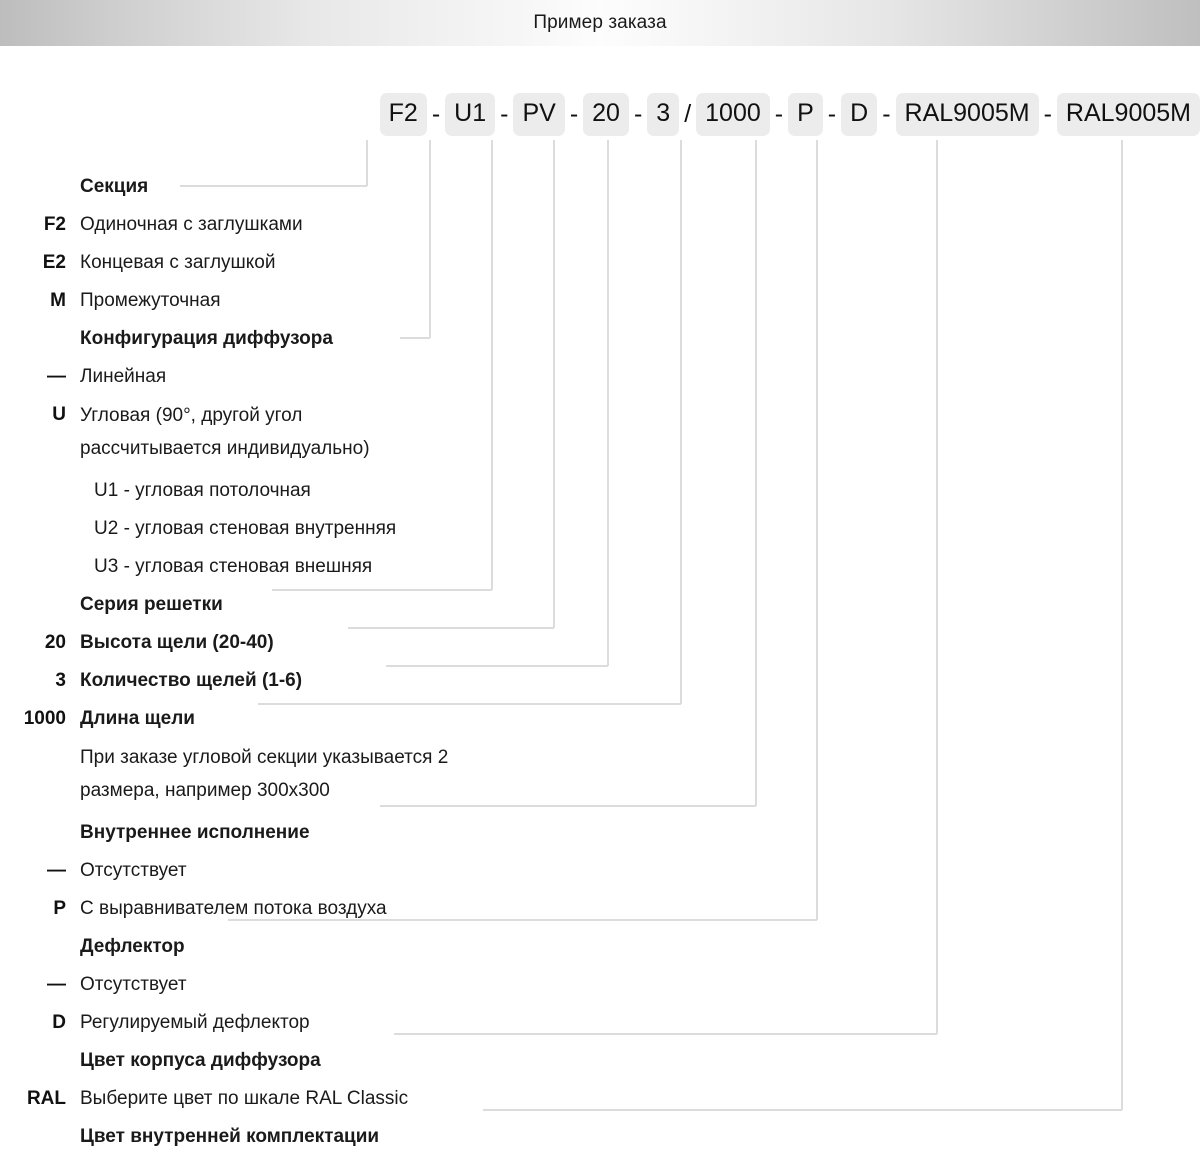 The width and height of the screenshot is (1200, 1154). What do you see at coordinates (114, 186) in the screenshot?
I see `legend-description: Секция` at bounding box center [114, 186].